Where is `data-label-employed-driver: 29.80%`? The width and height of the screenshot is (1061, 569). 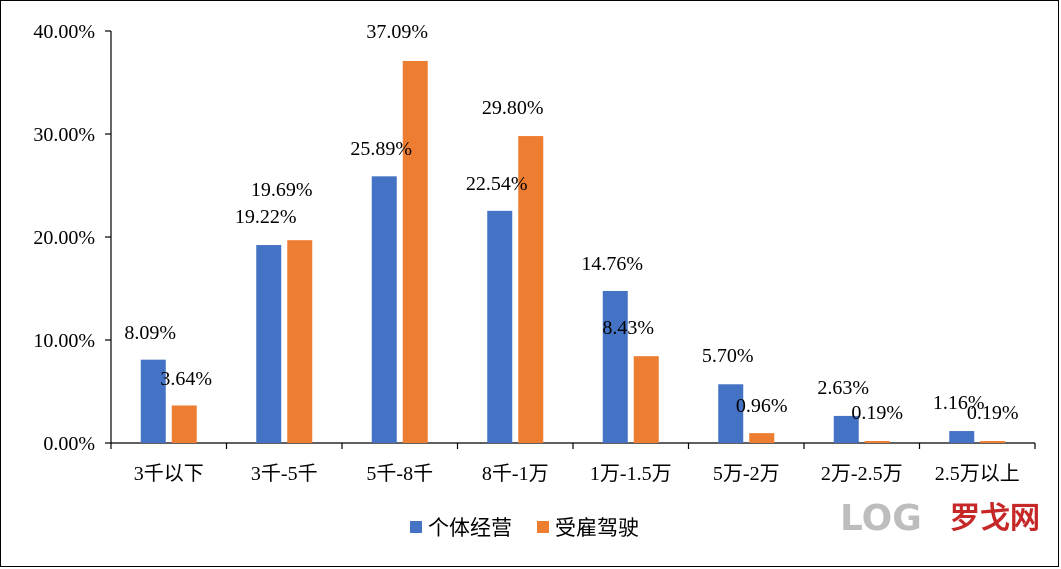
data-label-employed-driver: 29.80% is located at coordinates (513, 108).